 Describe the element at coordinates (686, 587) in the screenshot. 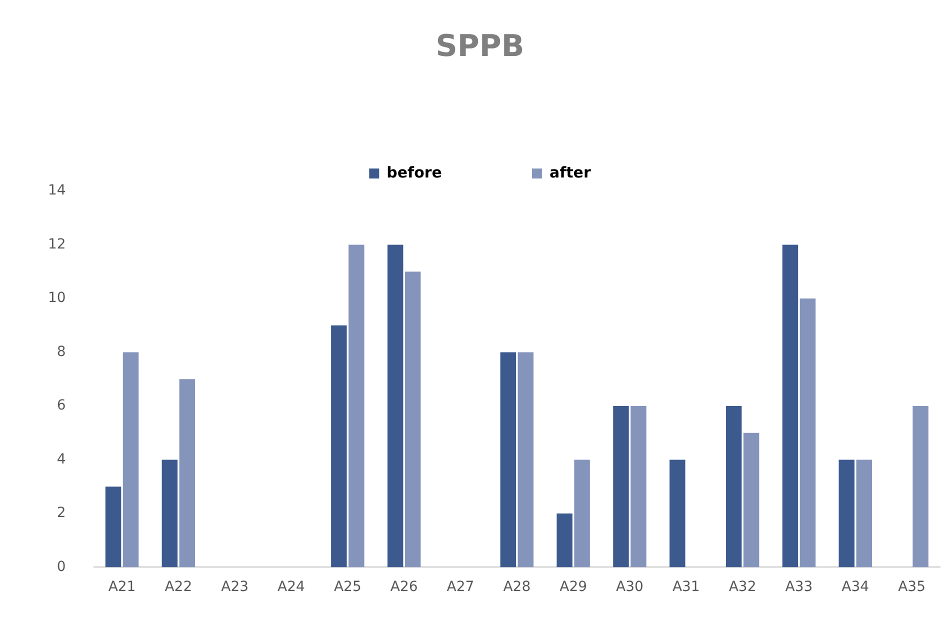

I see `x-tick-label: A31` at that location.